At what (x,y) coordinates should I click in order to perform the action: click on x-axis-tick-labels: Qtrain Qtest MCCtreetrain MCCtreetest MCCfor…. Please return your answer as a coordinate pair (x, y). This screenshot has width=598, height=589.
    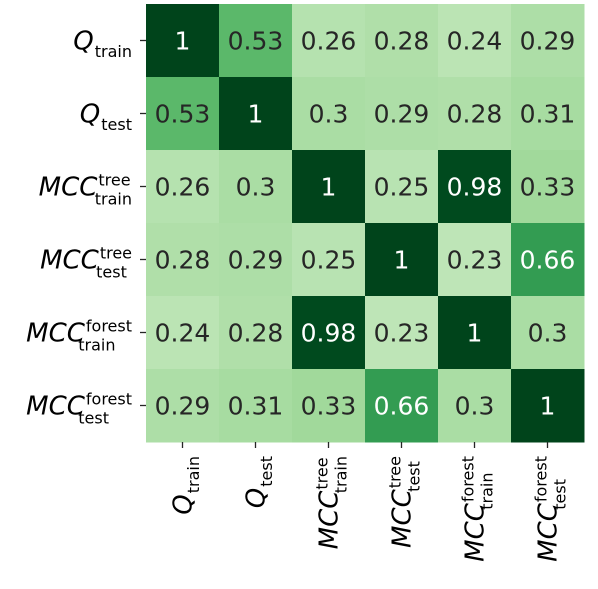
    Looking at the image, I should click on (369, 502).